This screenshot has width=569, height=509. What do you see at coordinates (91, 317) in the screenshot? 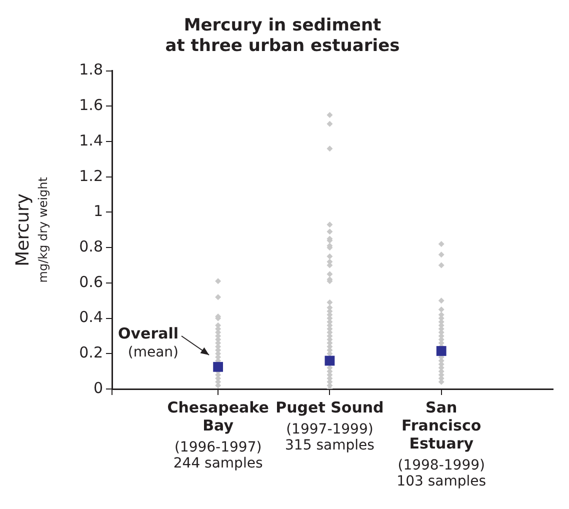
I see `y-tick-label: 0.4` at bounding box center [91, 317].